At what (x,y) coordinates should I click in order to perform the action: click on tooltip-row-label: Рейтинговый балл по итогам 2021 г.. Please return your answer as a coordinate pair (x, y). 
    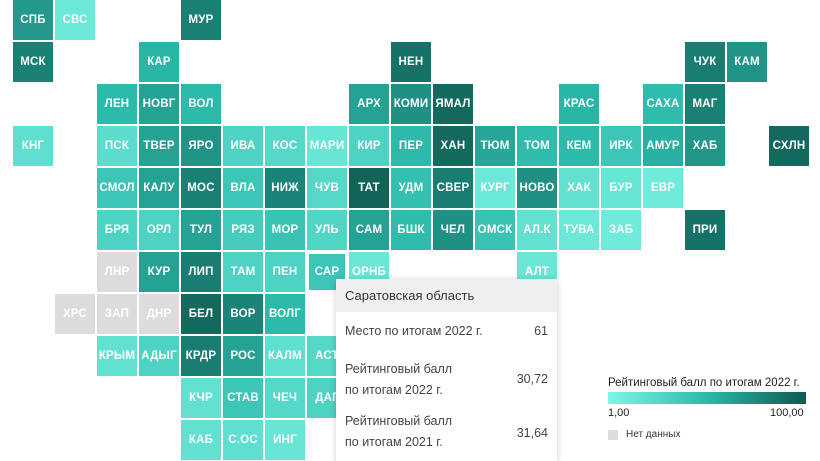
    Looking at the image, I should click on (399, 431).